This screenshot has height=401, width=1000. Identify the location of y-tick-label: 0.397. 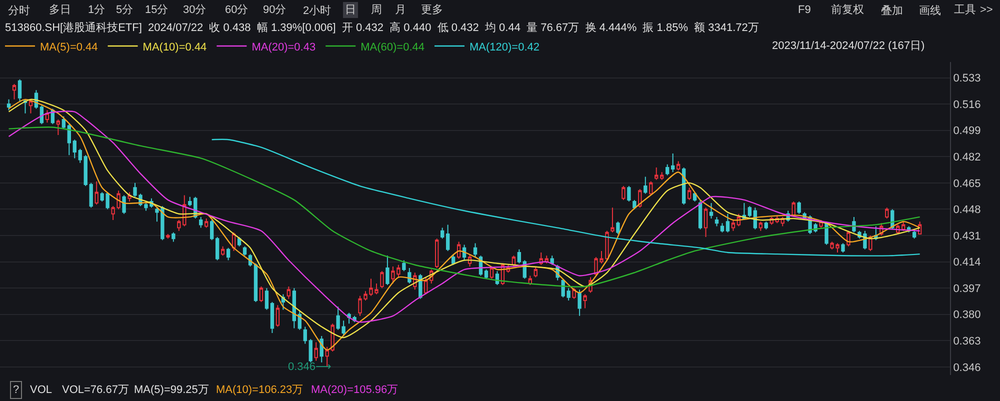
(967, 288).